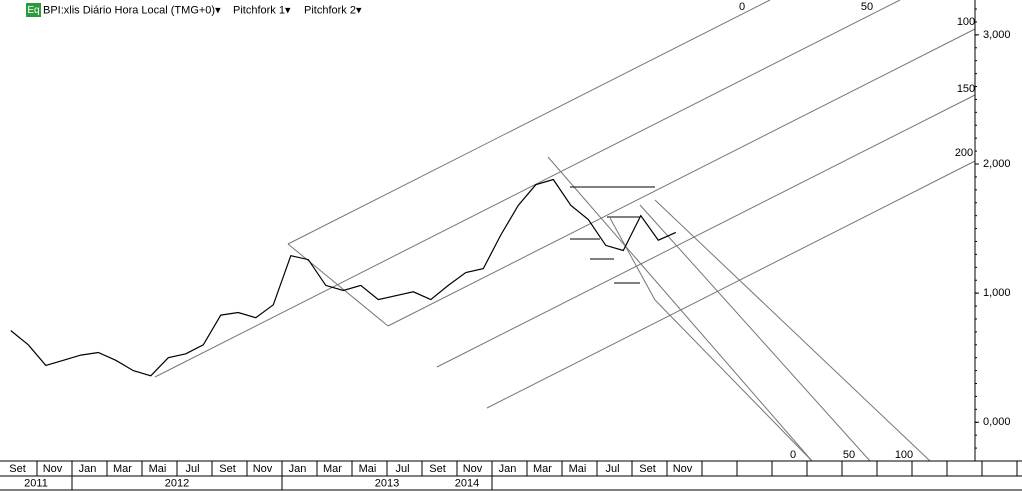 Image resolution: width=1022 pixels, height=491 pixels. I want to click on pitchfork-label: 200, so click(964, 153).